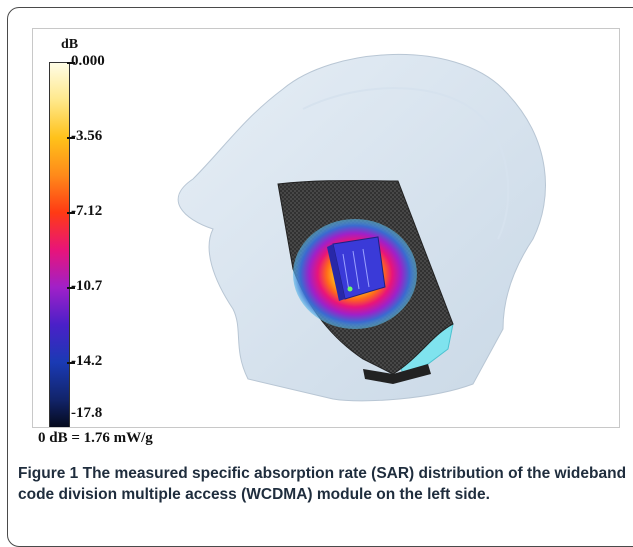 This screenshot has width=633, height=547. What do you see at coordinates (95, 438) in the screenshot?
I see `reference-note: 0 dB = 1.76 mW/g` at bounding box center [95, 438].